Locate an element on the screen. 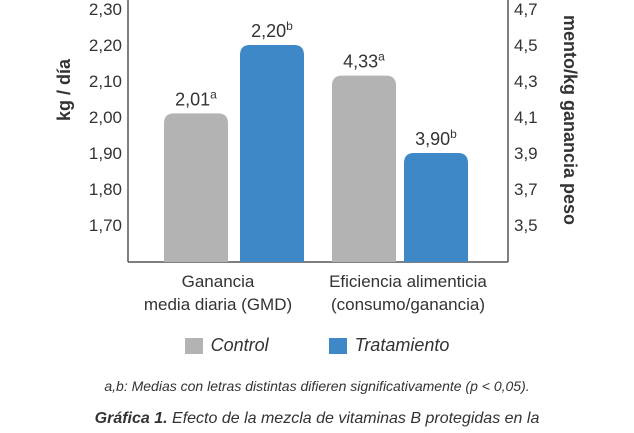  legend: Control Tratamiento is located at coordinates (317, 345).